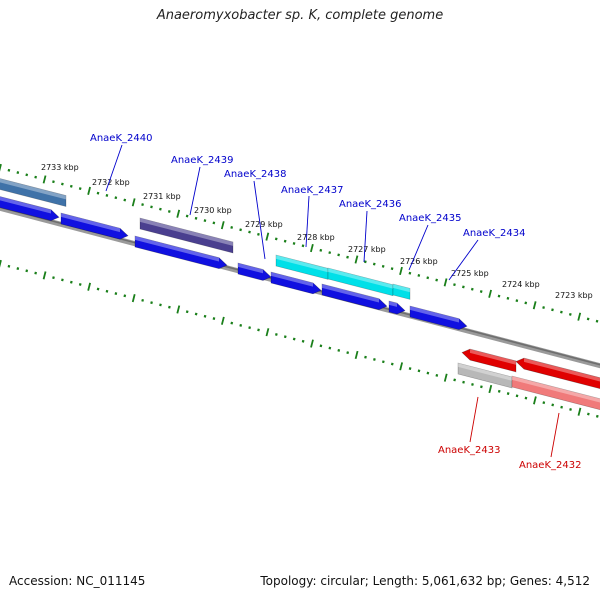 The width and height of the screenshot is (600, 600). Describe the element at coordinates (370, 204) in the screenshot. I see `gene-label: AnaeK_2436` at that location.